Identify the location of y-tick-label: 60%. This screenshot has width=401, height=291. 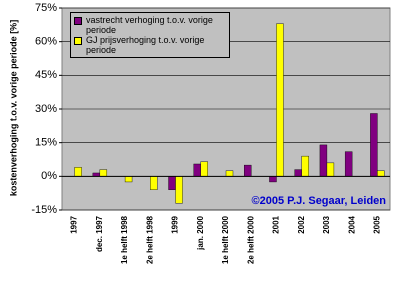
(46, 42).